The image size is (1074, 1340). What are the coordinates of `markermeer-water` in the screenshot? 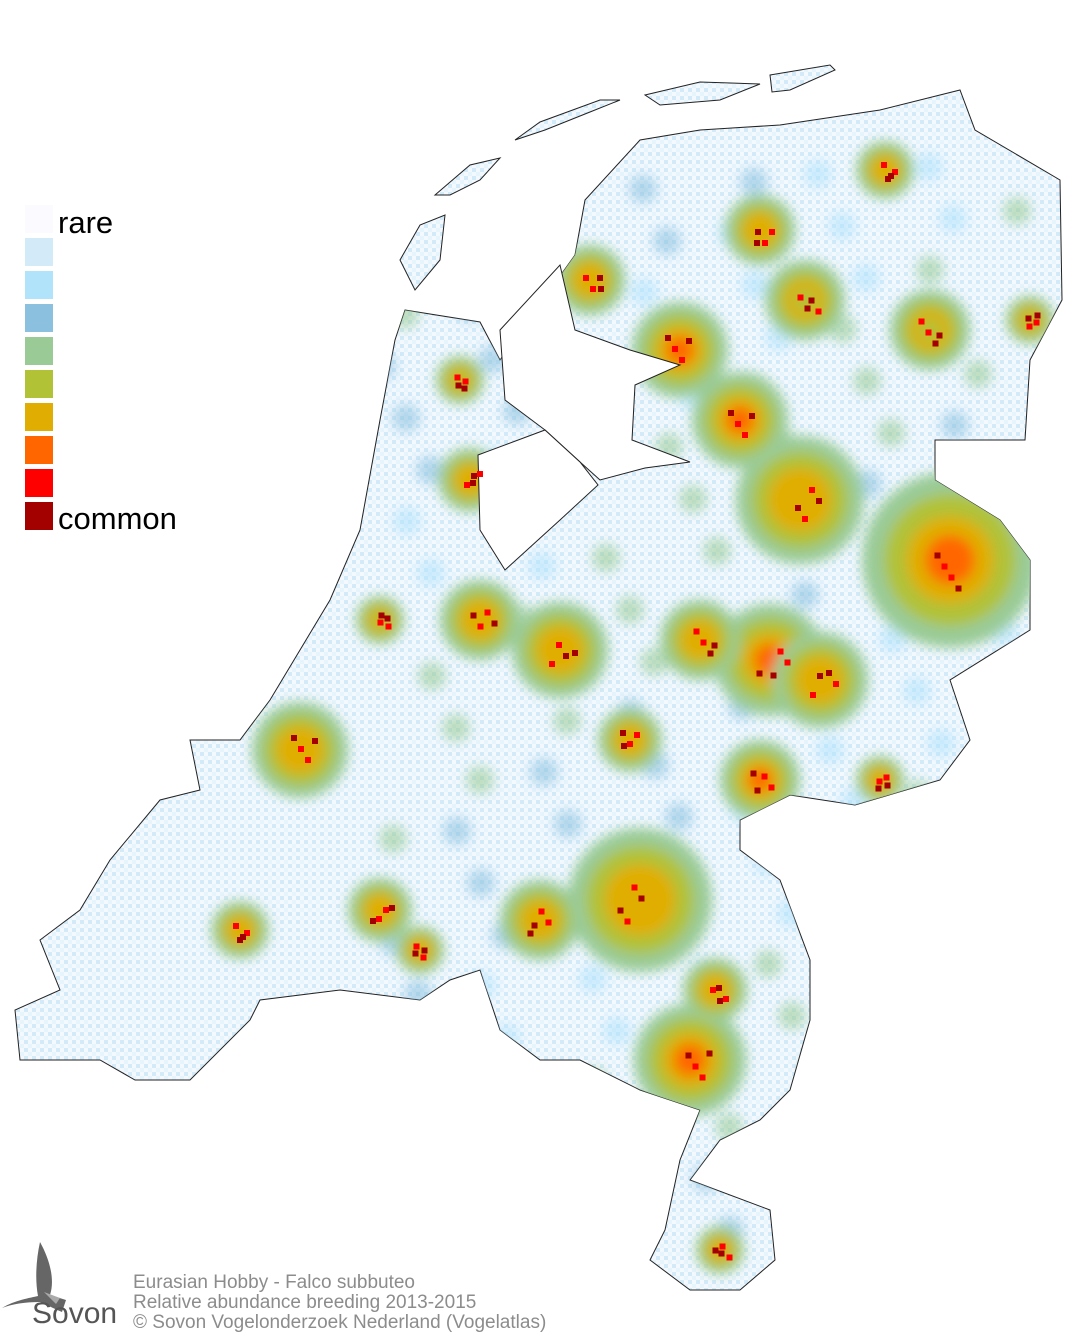 It's located at (538, 500).